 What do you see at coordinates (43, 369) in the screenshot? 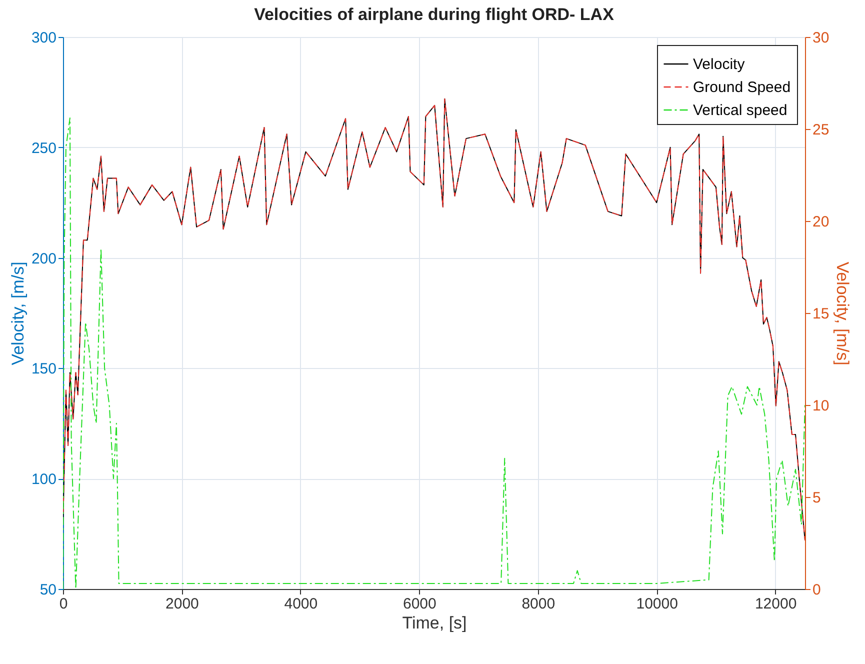
I see `y-tick-label: 150` at bounding box center [43, 369].